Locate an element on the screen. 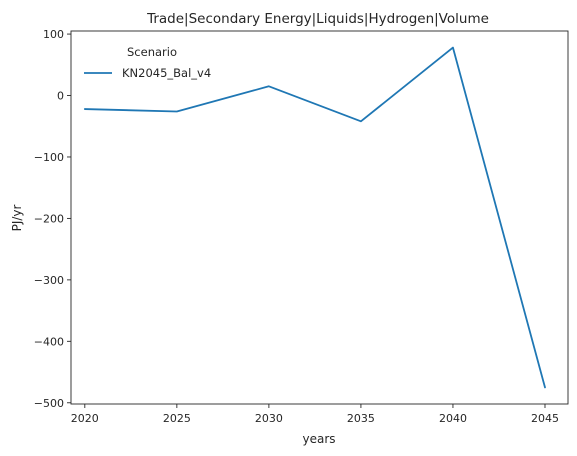 This screenshot has width=577, height=456. y-tick-label: 100 is located at coordinates (53, 34).